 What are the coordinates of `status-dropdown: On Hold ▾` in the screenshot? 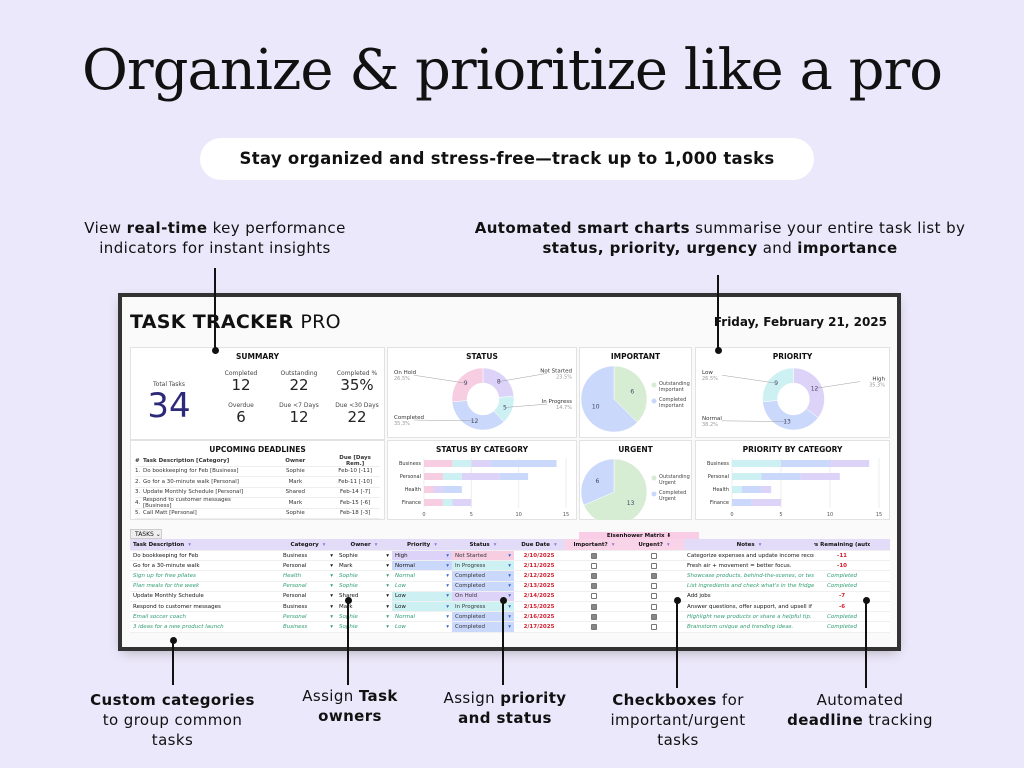 It's located at (483, 596).